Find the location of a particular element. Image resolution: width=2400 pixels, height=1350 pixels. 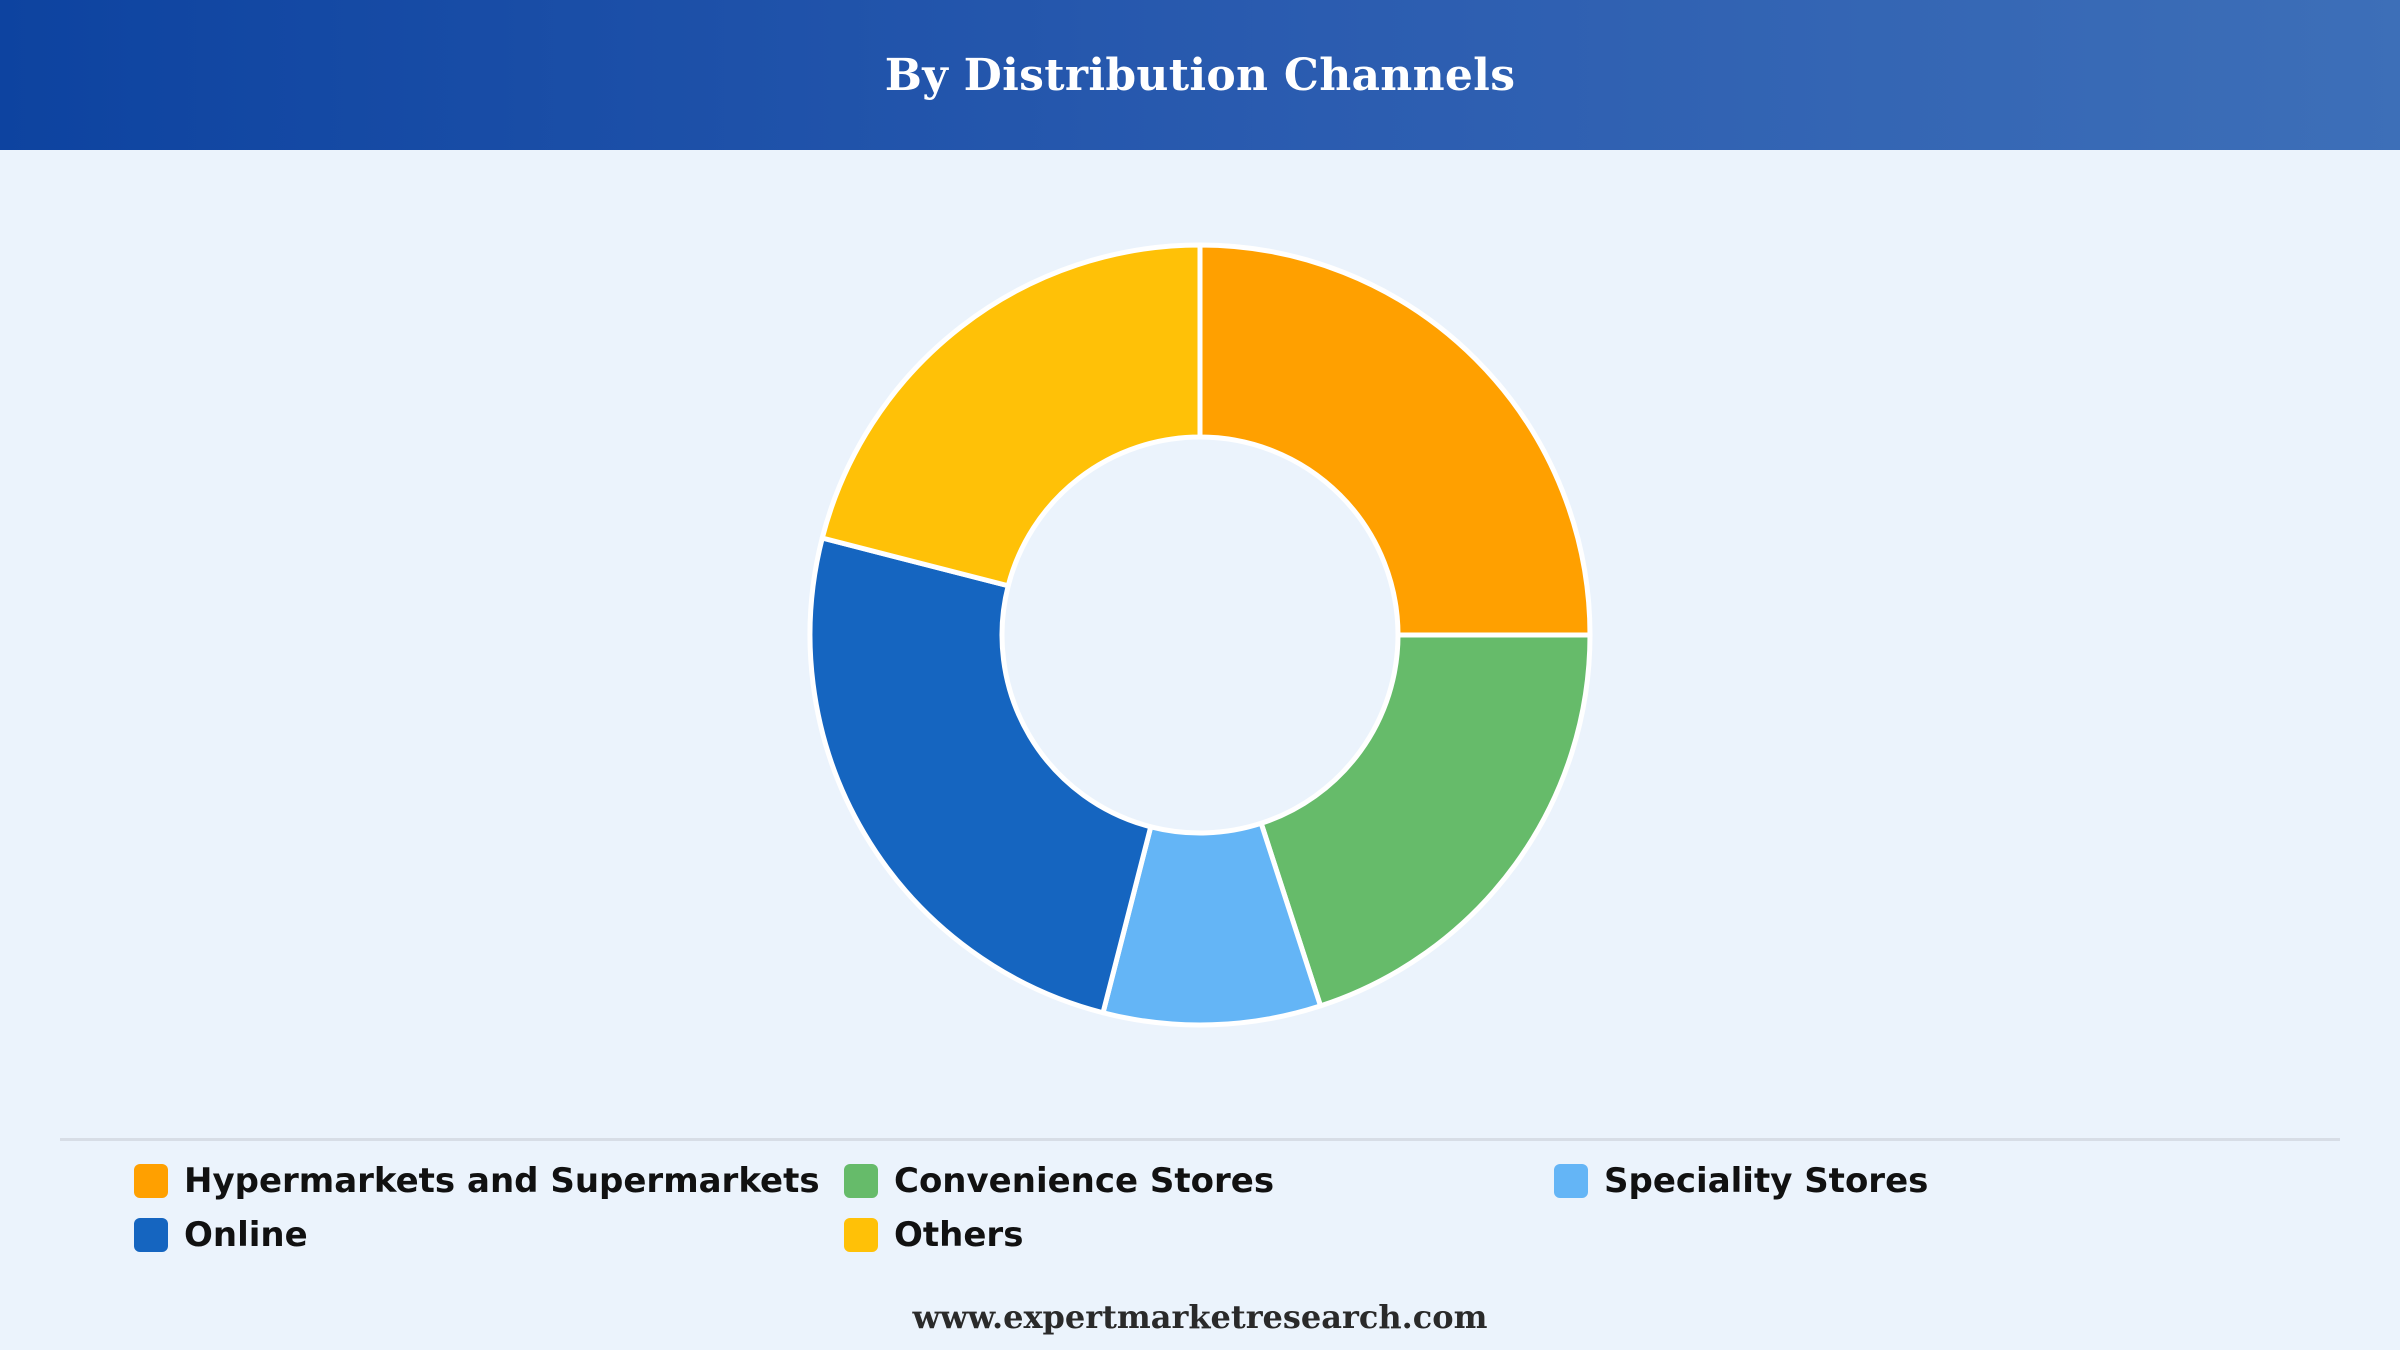

slice-hypermarkets-and-supermarkets is located at coordinates (1395, 440).